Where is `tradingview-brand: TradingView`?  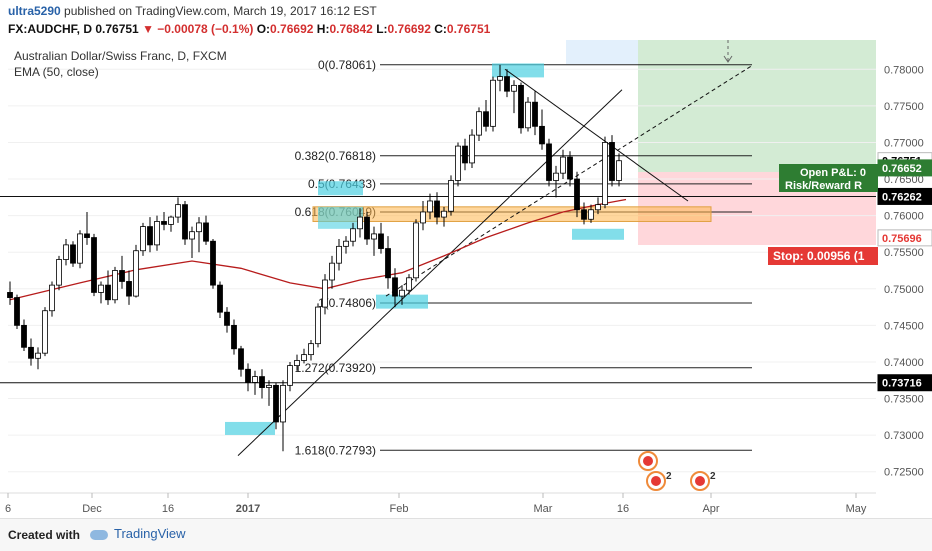 tradingview-brand: TradingView is located at coordinates (150, 533).